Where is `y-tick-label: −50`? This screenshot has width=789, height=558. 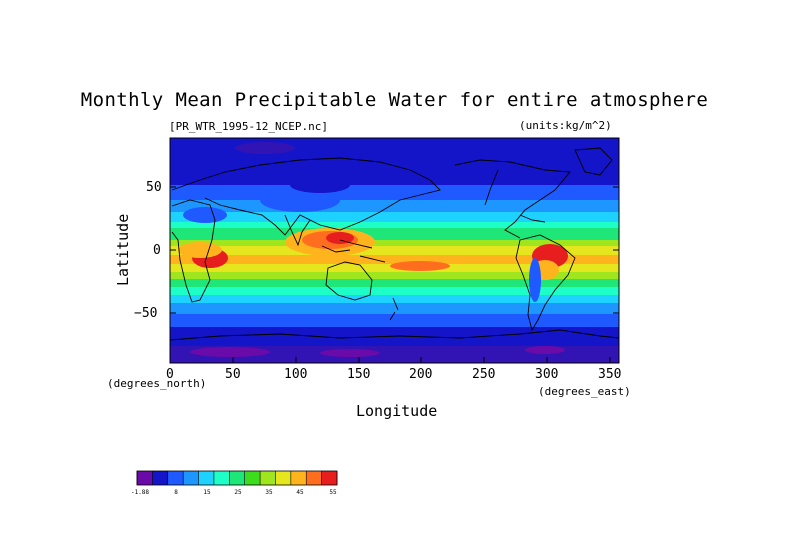
y-tick-label: −50 is located at coordinates (146, 313).